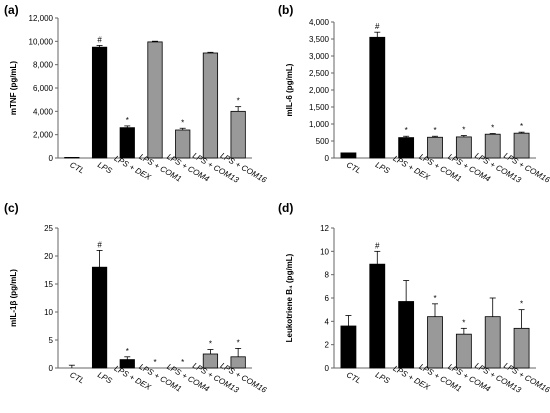 The height and width of the screenshot is (413, 550). Describe the element at coordinates (327, 275) in the screenshot. I see `y-tick-label: 8` at that location.